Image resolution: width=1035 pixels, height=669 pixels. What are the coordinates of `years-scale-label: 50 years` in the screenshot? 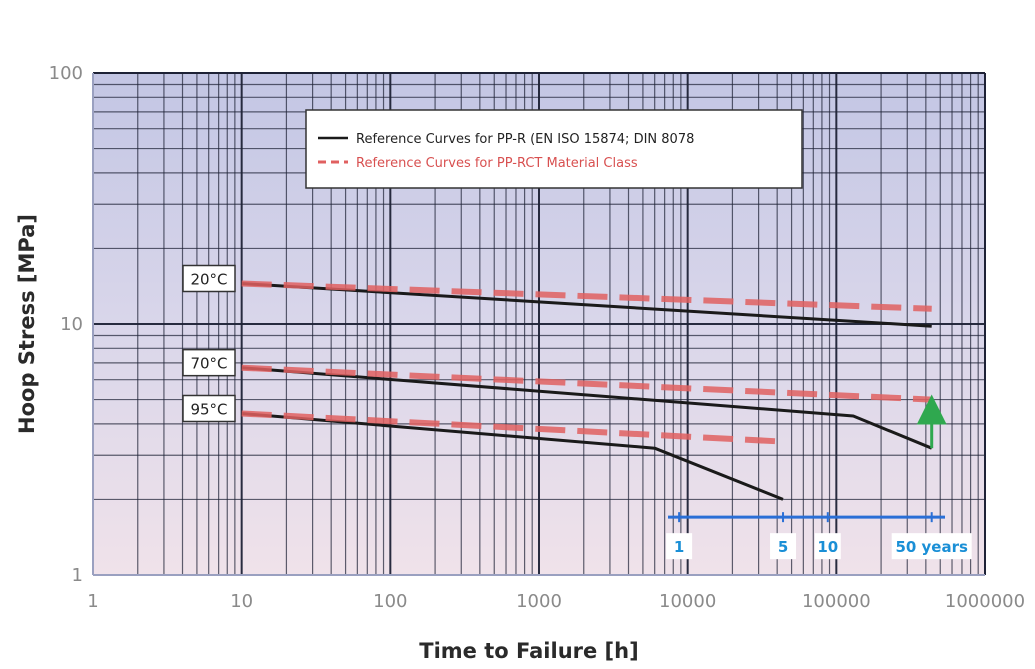 It's located at (931, 547).